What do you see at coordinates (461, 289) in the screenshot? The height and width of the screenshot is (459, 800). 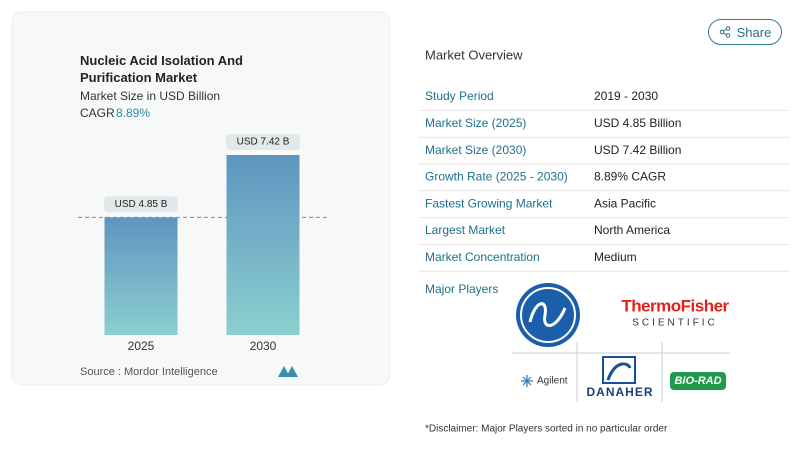 I see `players-label: Major Players` at bounding box center [461, 289].